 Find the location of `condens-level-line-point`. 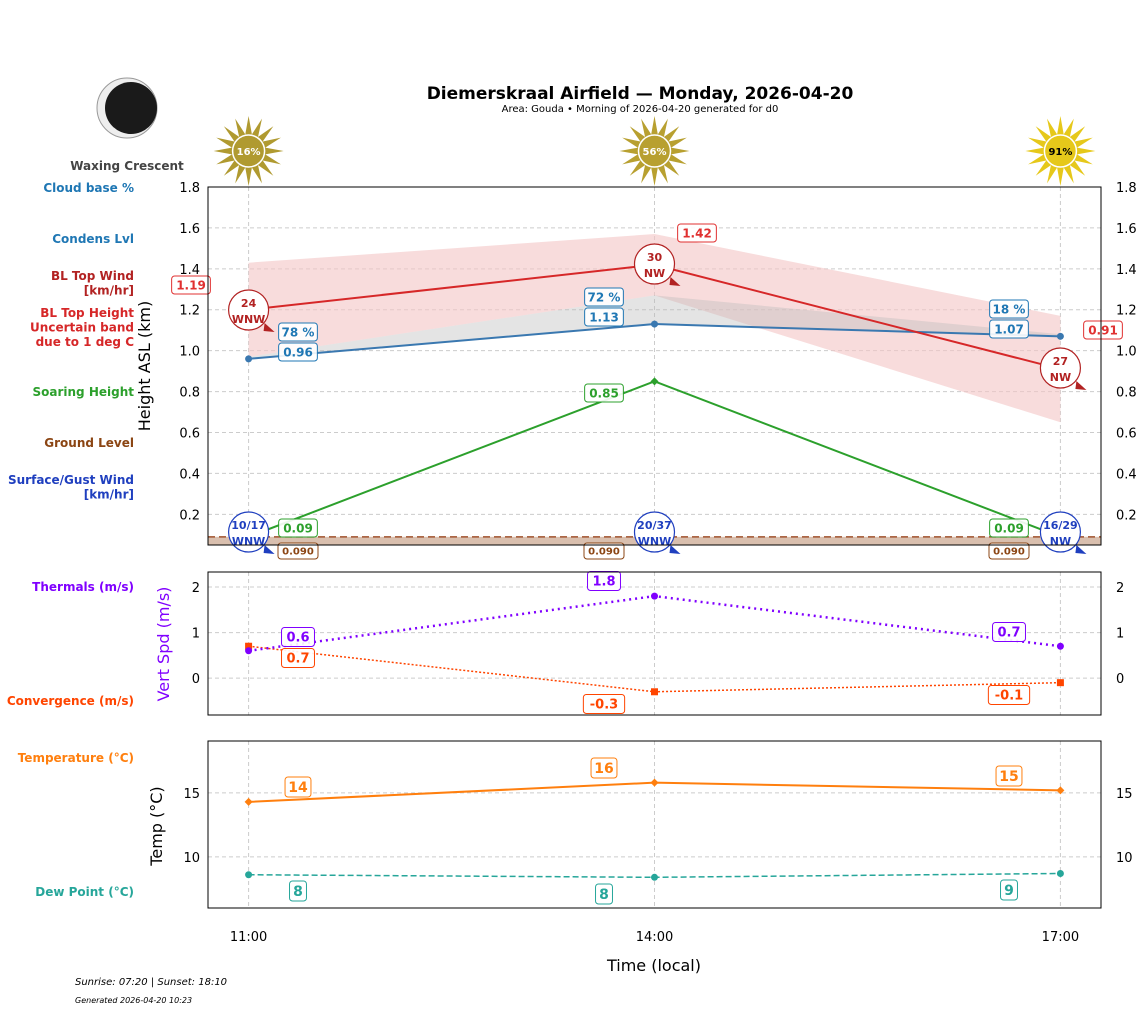

condens-level-line-point is located at coordinates (249, 359).